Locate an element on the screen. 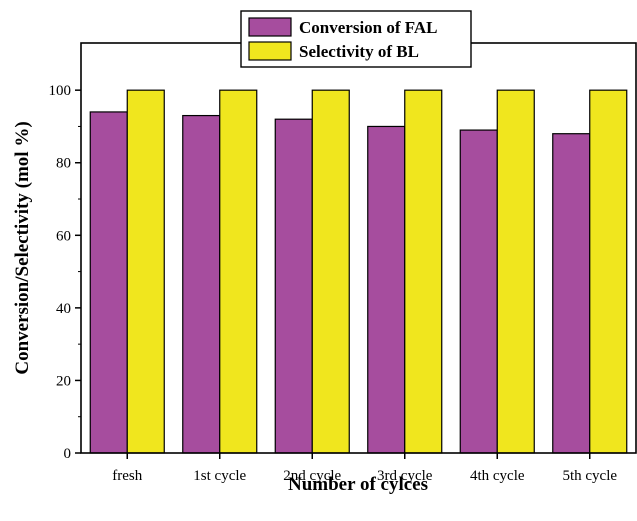 This screenshot has height=521, width=637. y-tick-label: 40 is located at coordinates (63, 309).